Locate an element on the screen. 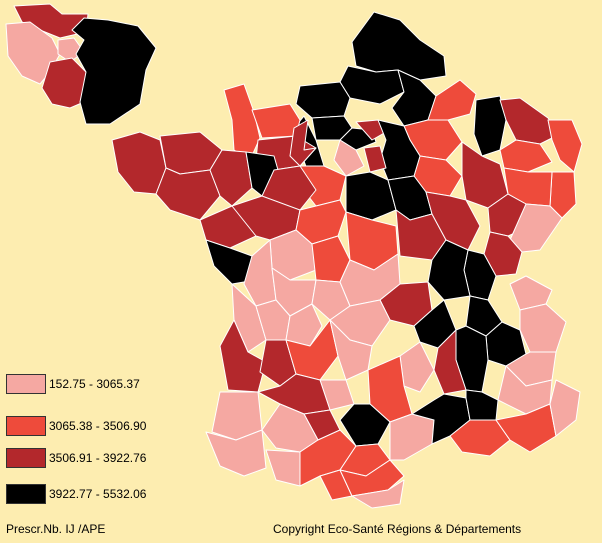 The image size is (602, 543). dept-nord is located at coordinates (399, 46).